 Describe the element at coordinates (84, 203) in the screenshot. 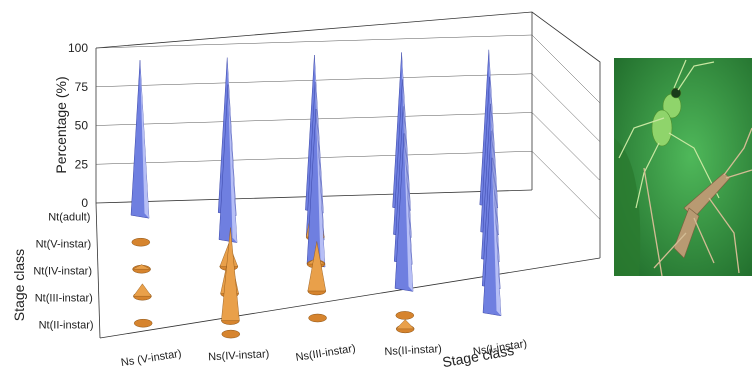

I see `z-tick-label: 0` at that location.